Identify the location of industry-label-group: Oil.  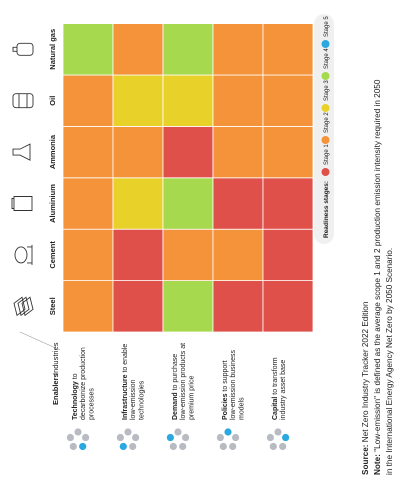
(52, 101).